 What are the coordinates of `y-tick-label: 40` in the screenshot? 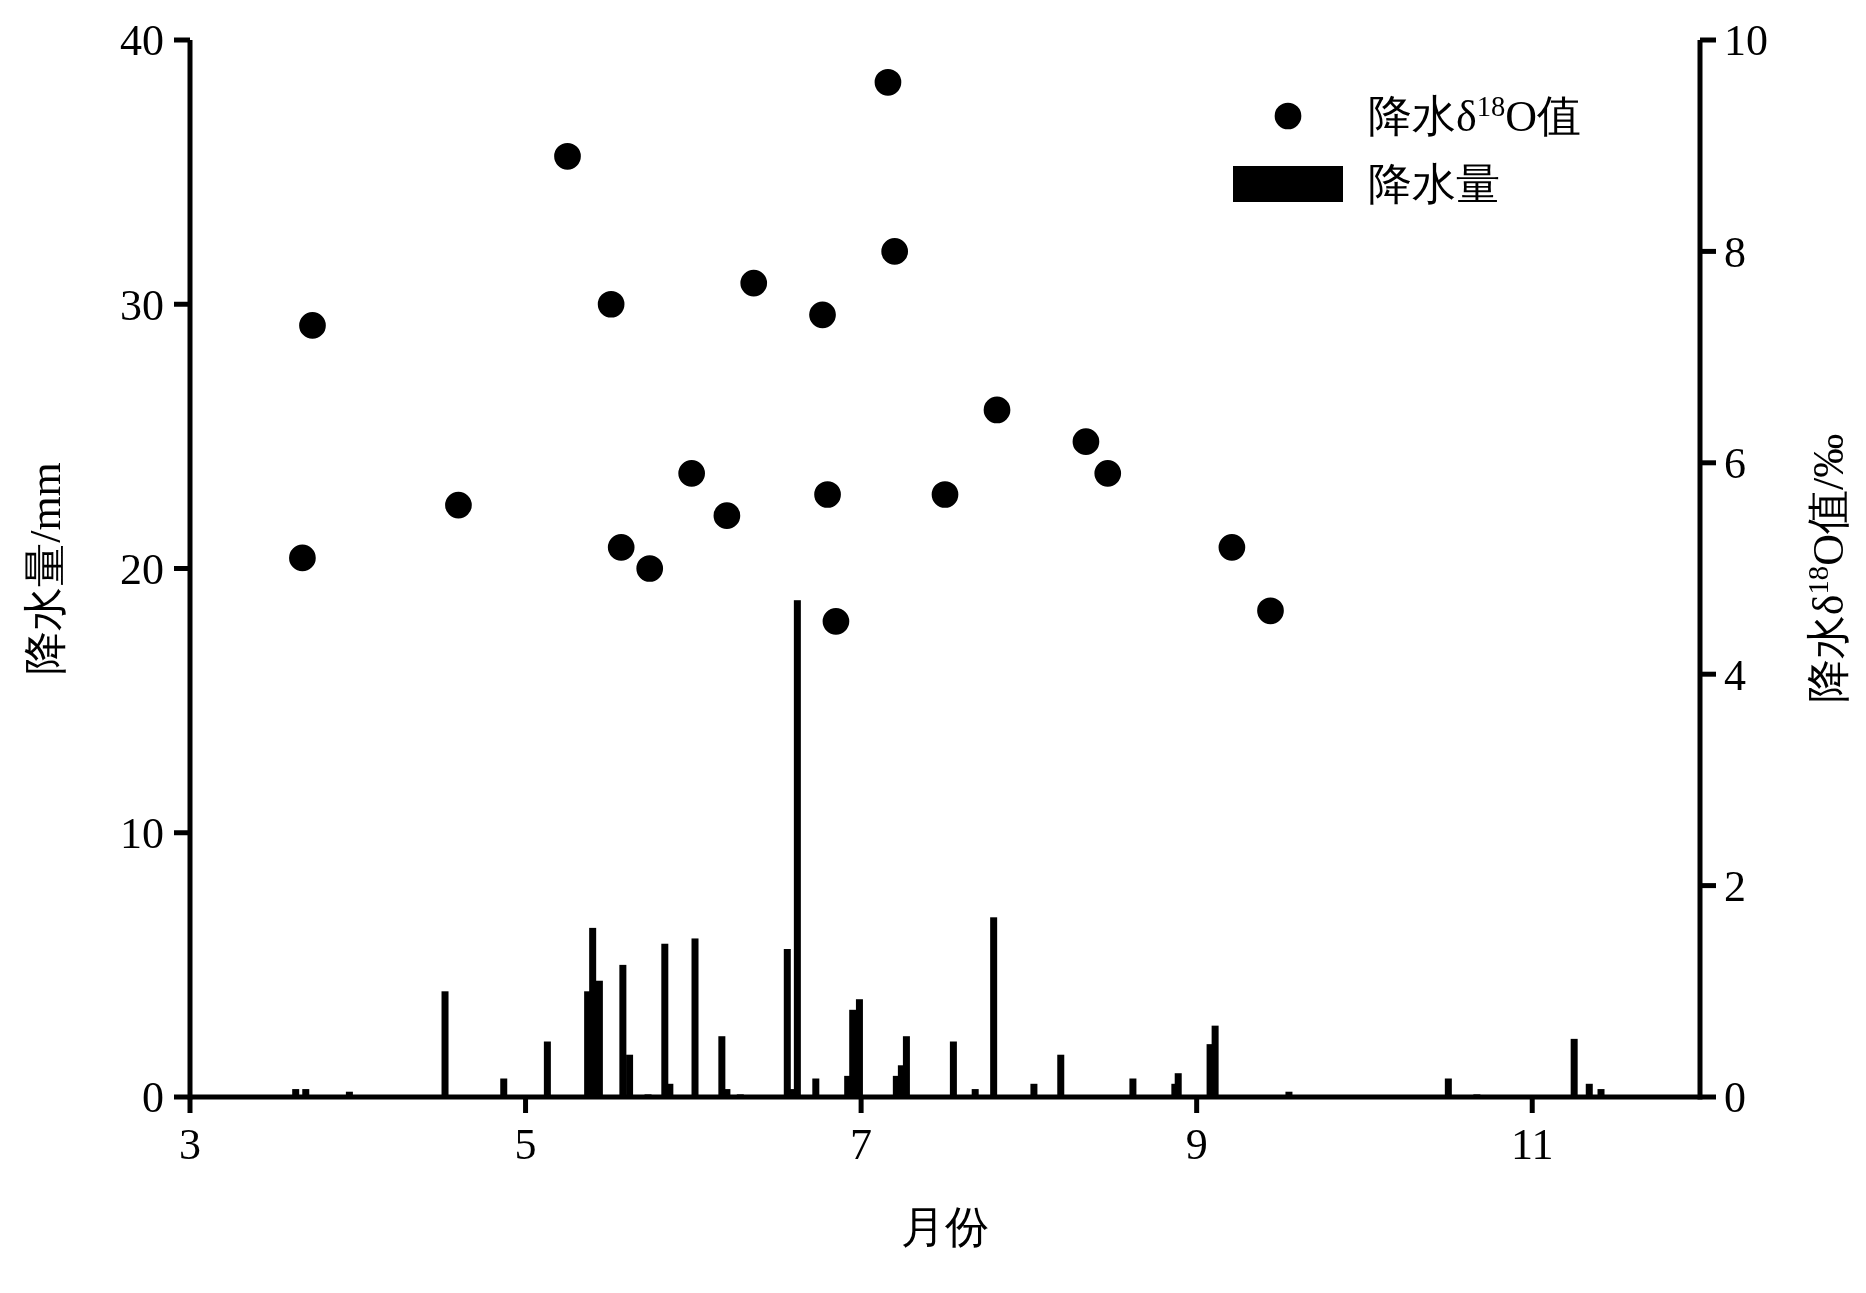 It's located at (142, 41).